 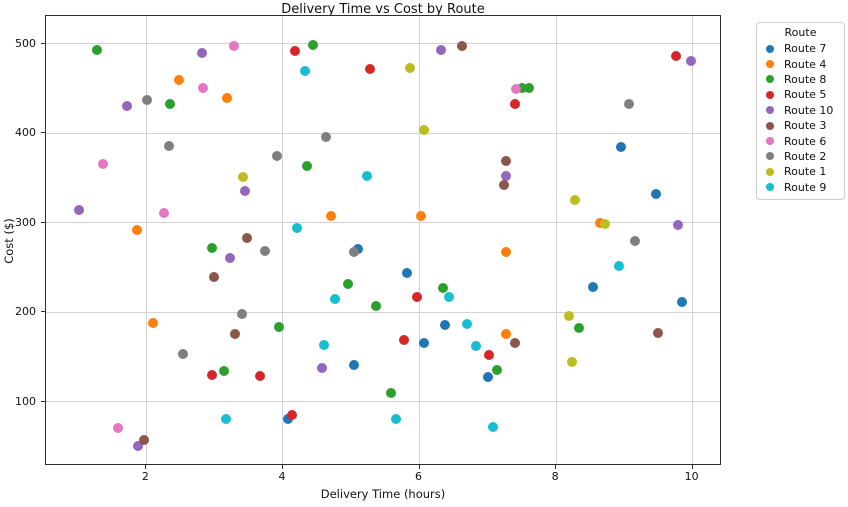 What do you see at coordinates (809, 110) in the screenshot?
I see `legend-item-label: Route 10` at bounding box center [809, 110].